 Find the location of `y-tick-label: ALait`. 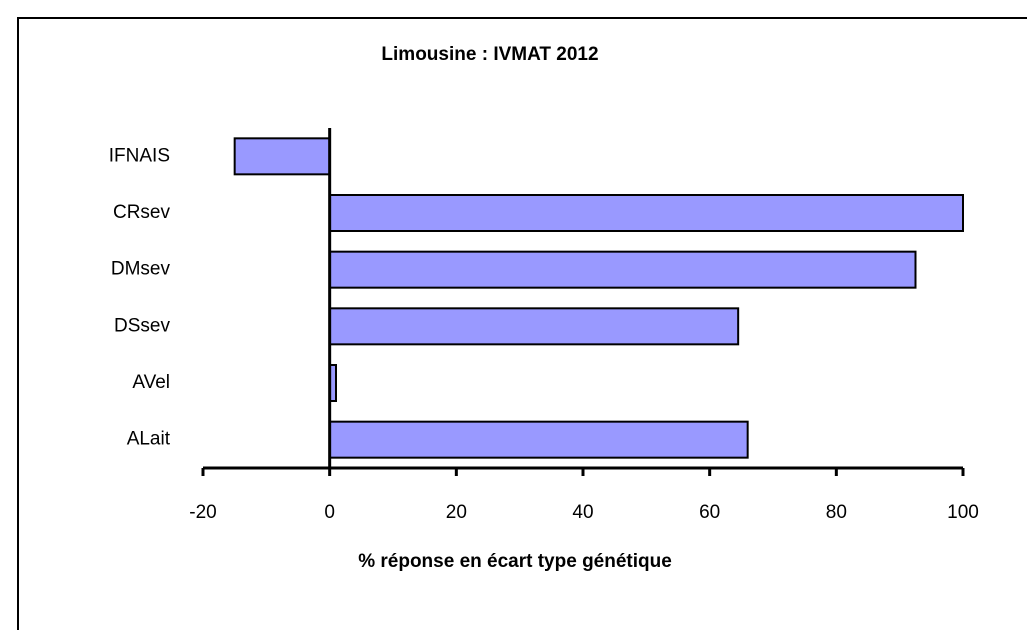

y-tick-label: ALait is located at coordinates (149, 439).